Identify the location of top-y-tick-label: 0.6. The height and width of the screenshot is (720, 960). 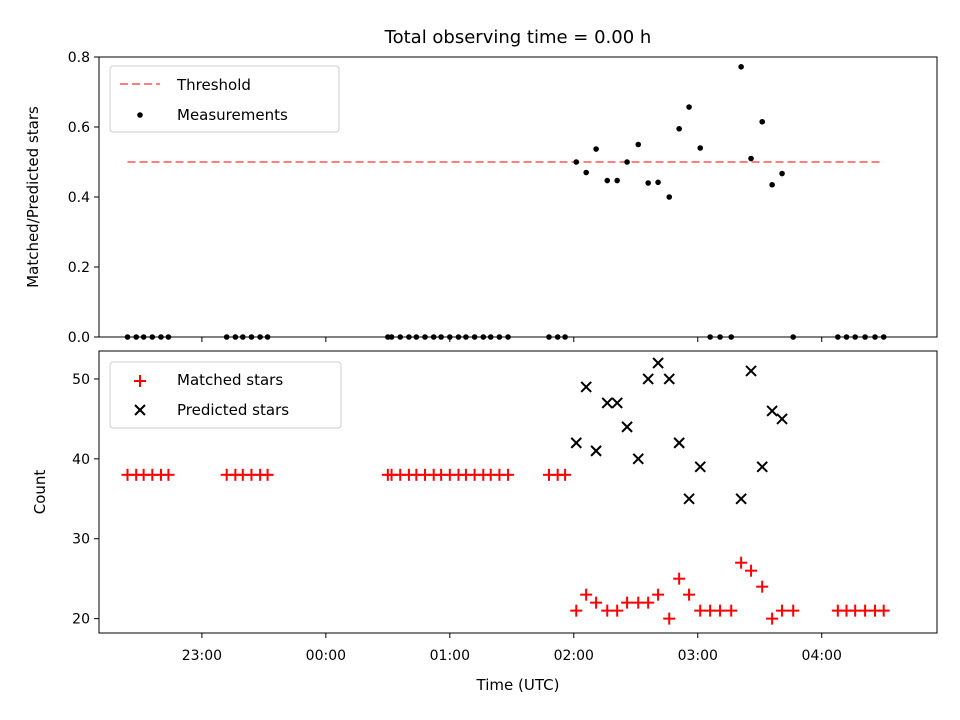
(79, 128).